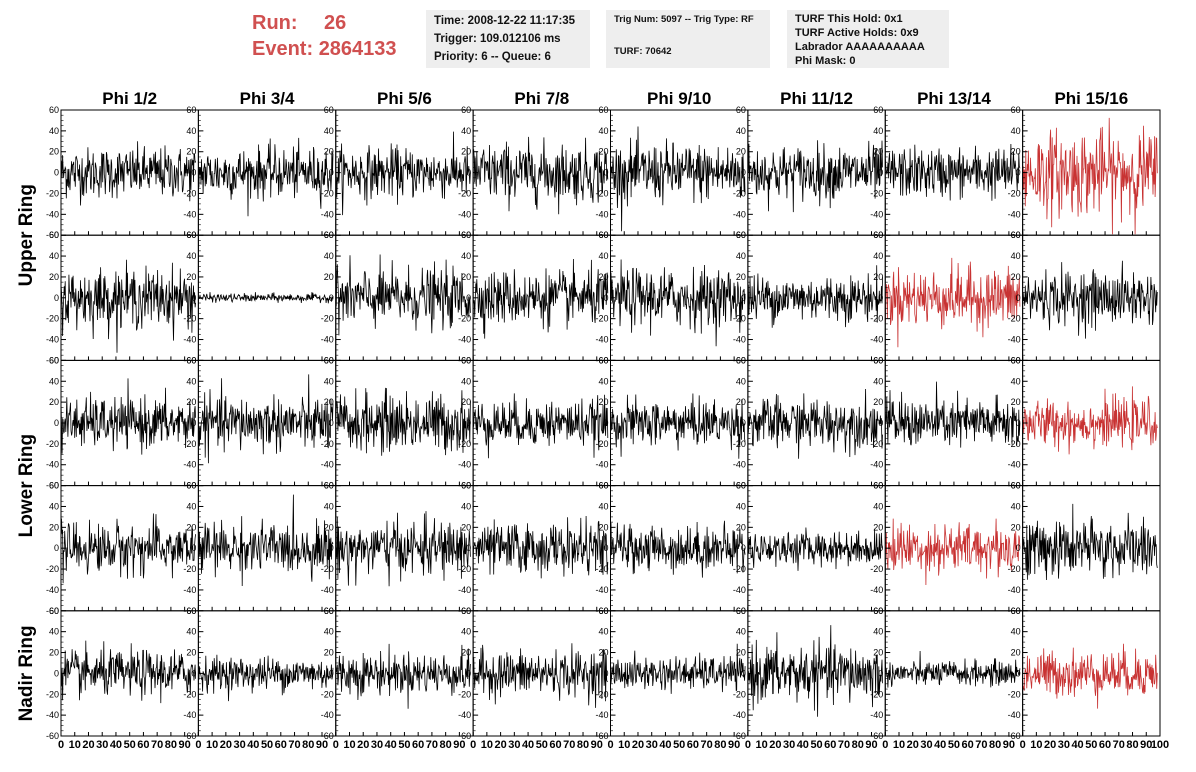 This screenshot has height=772, width=1196. I want to click on labrador-text: Labrador AAAAAAAAAA, so click(860, 47).